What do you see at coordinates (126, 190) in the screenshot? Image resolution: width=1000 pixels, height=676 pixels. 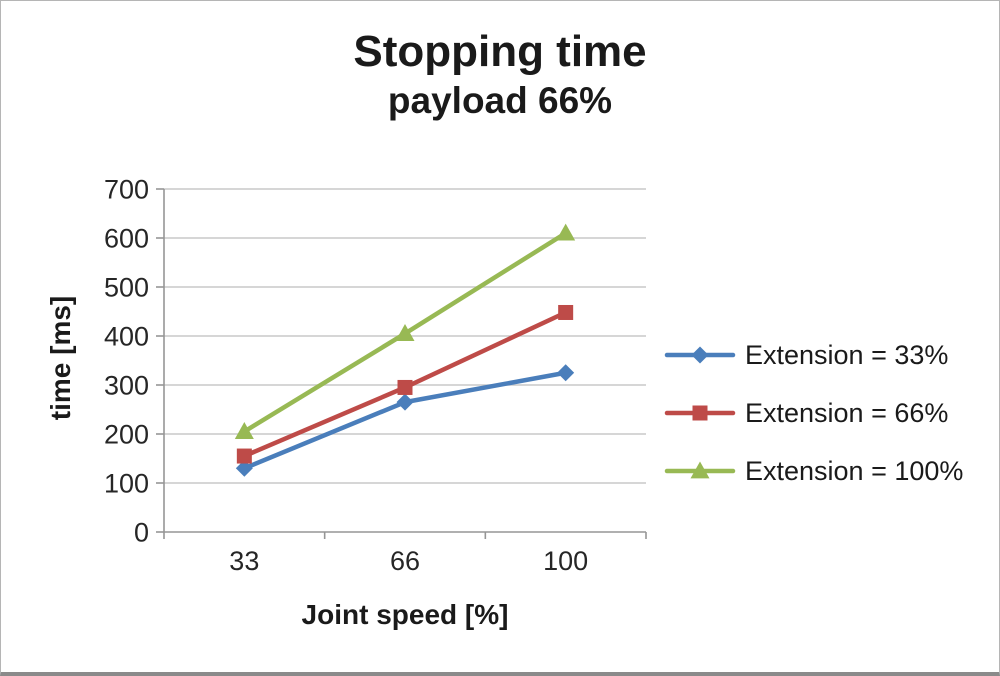 I see `svg-text: 700` at bounding box center [126, 190].